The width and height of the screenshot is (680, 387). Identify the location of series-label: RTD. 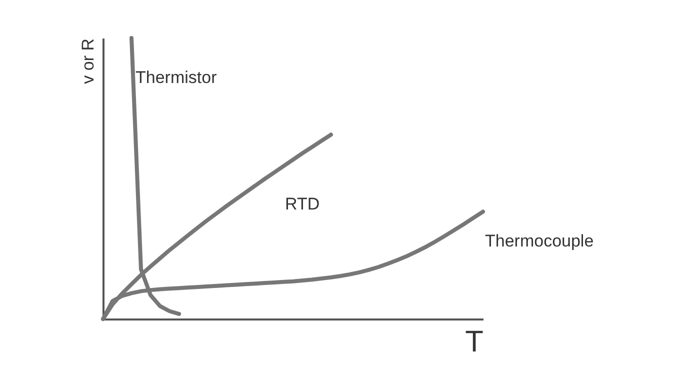
(302, 204).